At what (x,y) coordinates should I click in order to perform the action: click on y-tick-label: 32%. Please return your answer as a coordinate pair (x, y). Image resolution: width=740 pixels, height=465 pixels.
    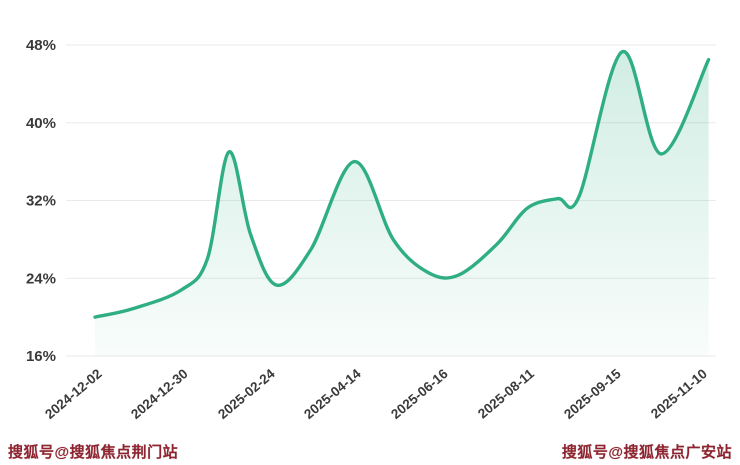
    Looking at the image, I should click on (41, 201).